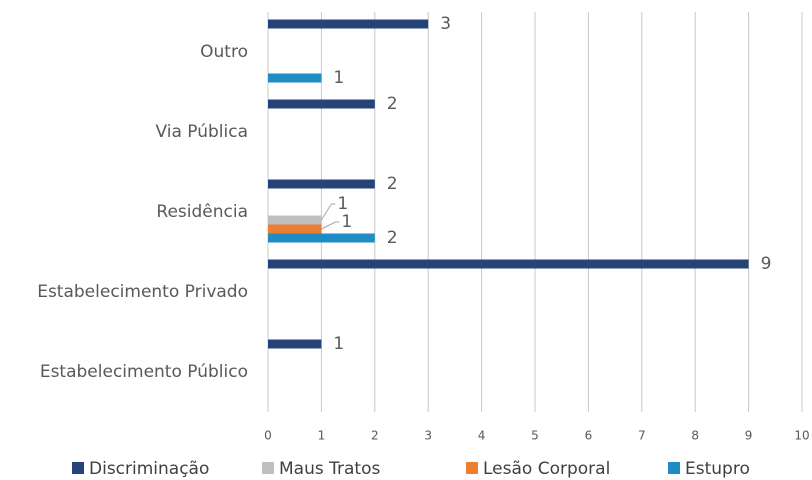 This screenshot has height=480, width=812. I want to click on x-tick-label: 9, so click(749, 436).